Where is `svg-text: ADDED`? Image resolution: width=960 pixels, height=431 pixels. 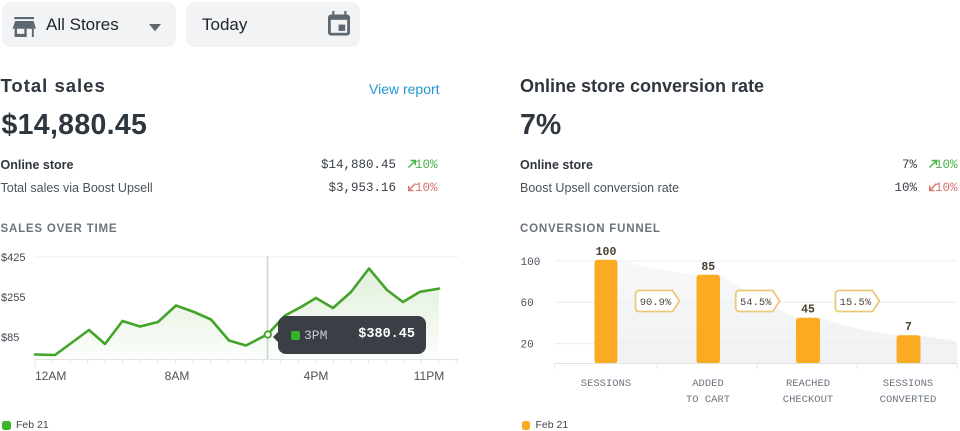 svg-text: ADDED is located at coordinates (708, 384).